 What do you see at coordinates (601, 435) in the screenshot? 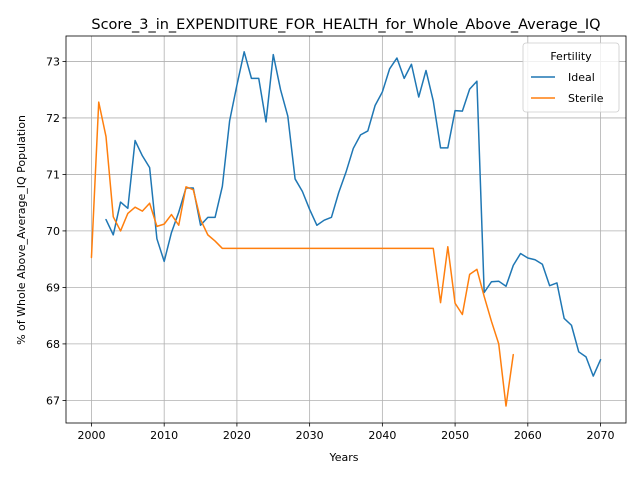
I see `x-tick-label: 2070` at bounding box center [601, 435].